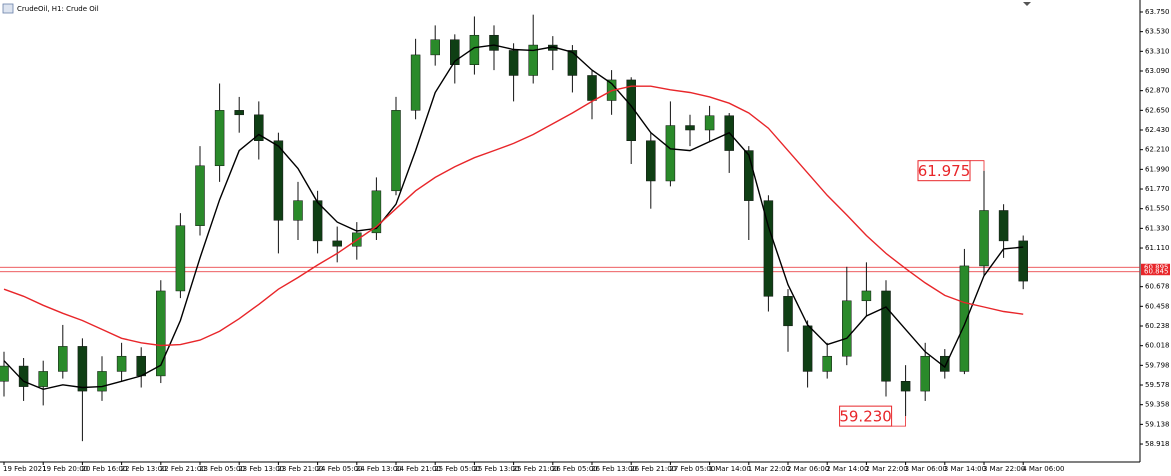 This screenshot has width=1171, height=476. I want to click on y-tick-label: 60.238, so click(1157, 326).